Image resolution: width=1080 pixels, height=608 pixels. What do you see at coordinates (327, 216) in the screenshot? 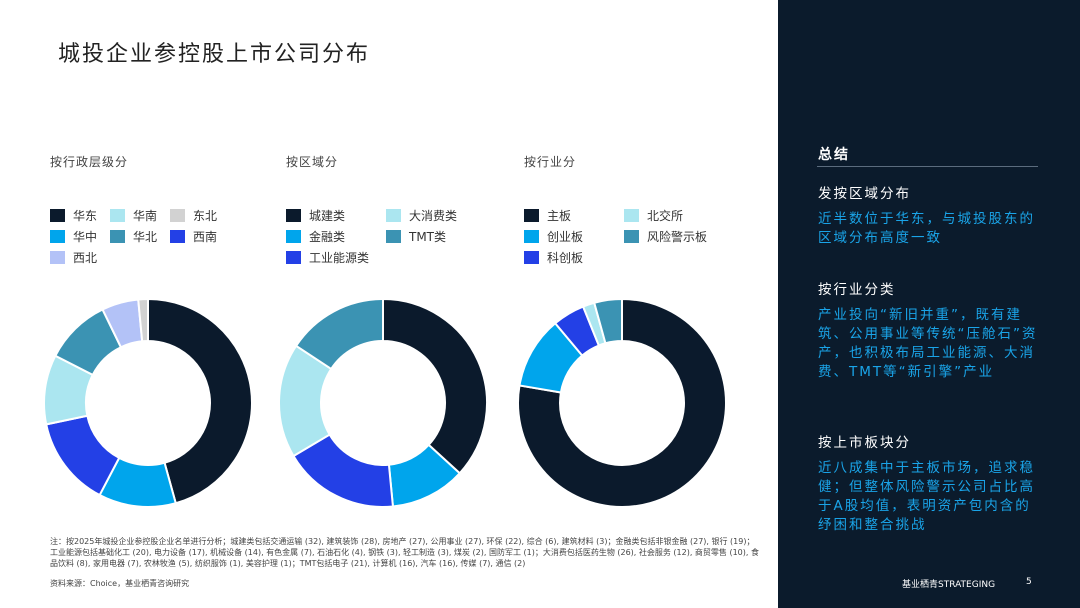
I see `legend-label: 城建类` at bounding box center [327, 216].